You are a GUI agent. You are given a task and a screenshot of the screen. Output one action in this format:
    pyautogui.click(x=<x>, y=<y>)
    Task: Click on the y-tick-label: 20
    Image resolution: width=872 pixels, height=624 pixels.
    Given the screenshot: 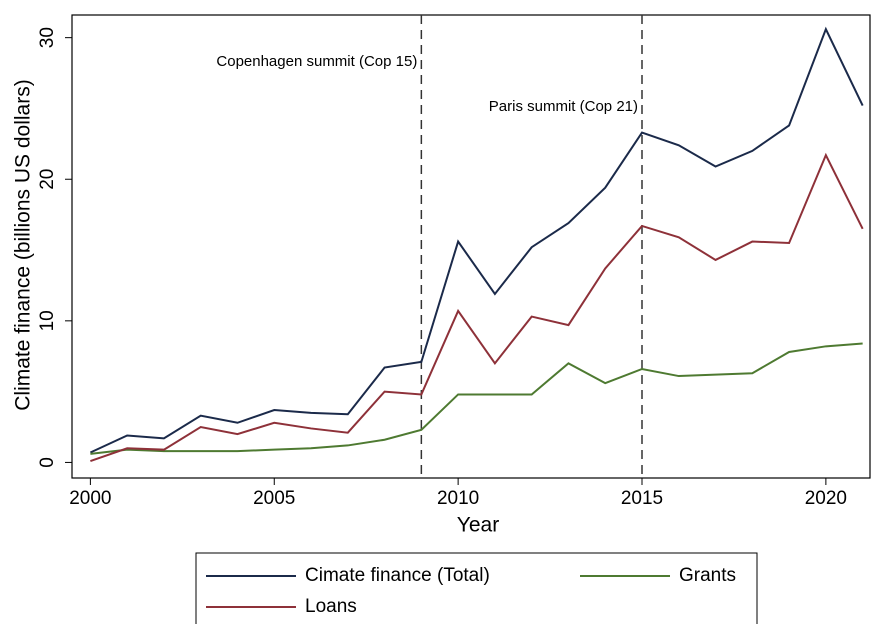 What is the action you would take?
    pyautogui.click(x=47, y=179)
    